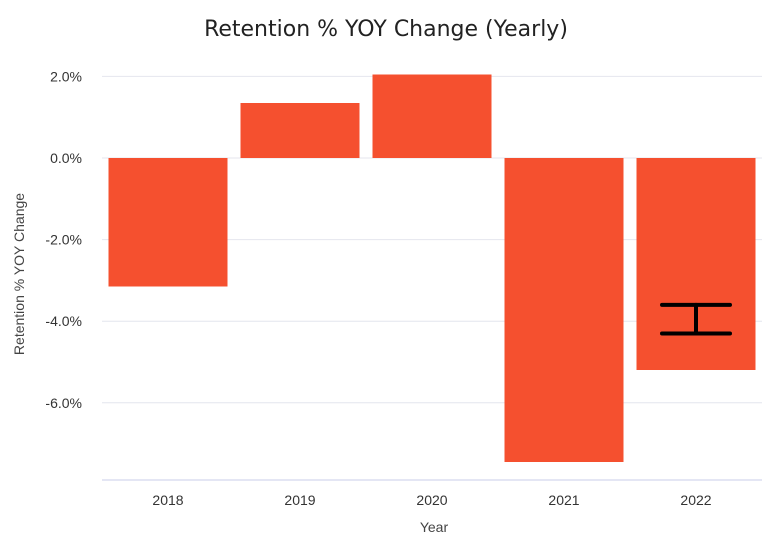 The image size is (769, 544). I want to click on x-tick-label: 2020, so click(431, 500).